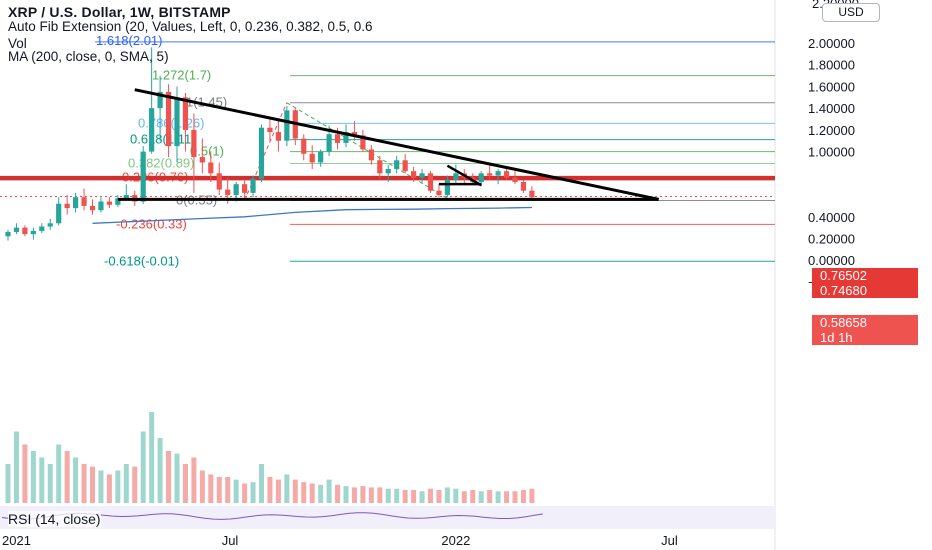 The height and width of the screenshot is (550, 932). I want to click on rsi-pane, so click(387, 517).